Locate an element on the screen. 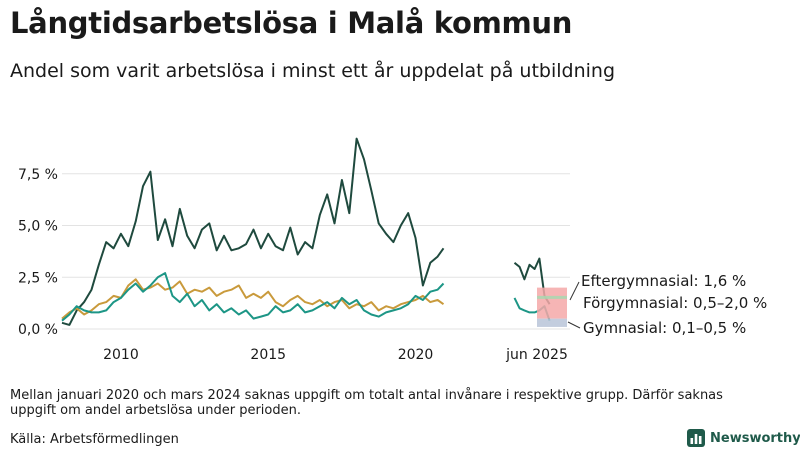 This screenshot has width=800, height=450. series-label-eftergymnasial: Eftergymnasial: 1,6 % is located at coordinates (663, 281).